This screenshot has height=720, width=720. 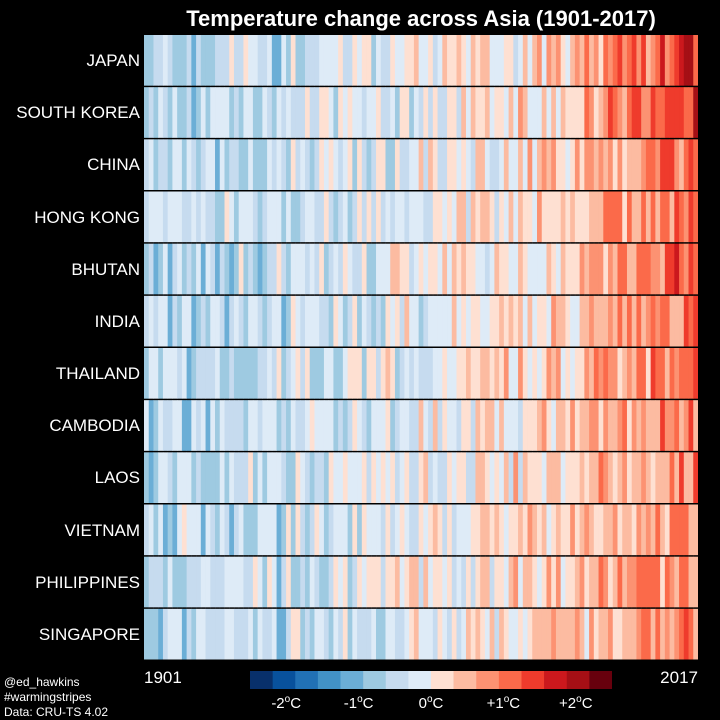 What do you see at coordinates (421, 112) in the screenshot?
I see `row-south-korea` at bounding box center [421, 112].